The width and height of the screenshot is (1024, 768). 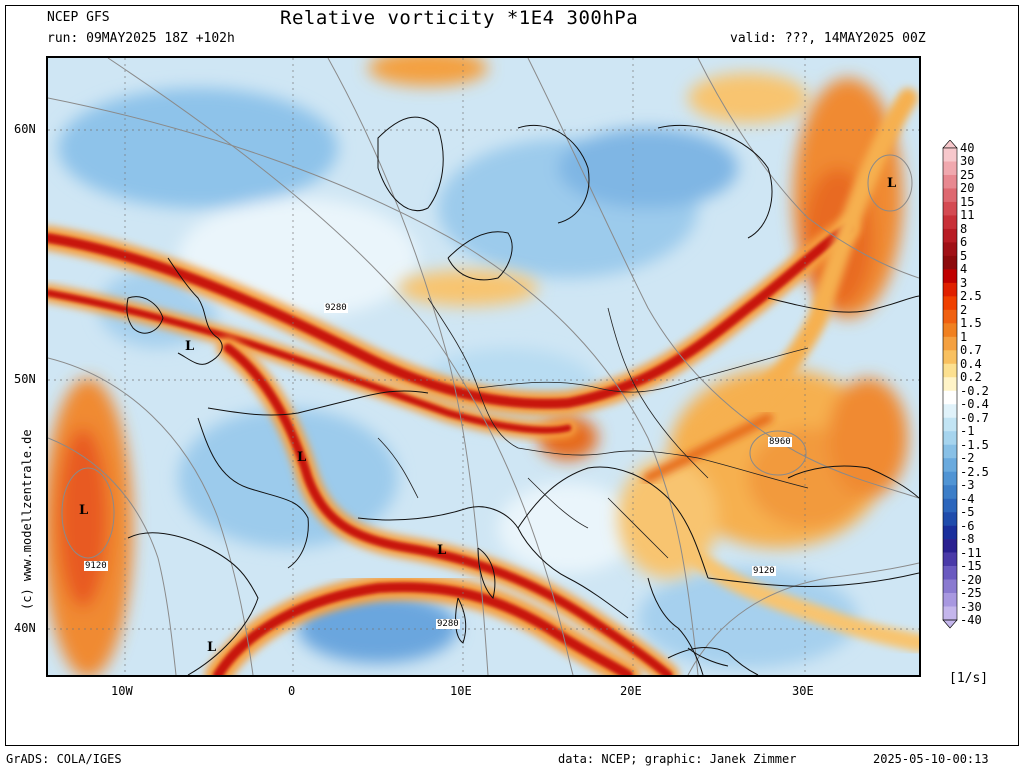 I want to click on colorbar-tick-label: -4, so click(x=967, y=498).